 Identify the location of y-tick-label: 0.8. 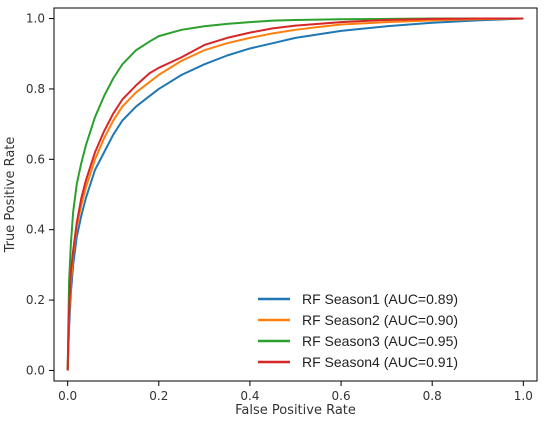
(35, 89).